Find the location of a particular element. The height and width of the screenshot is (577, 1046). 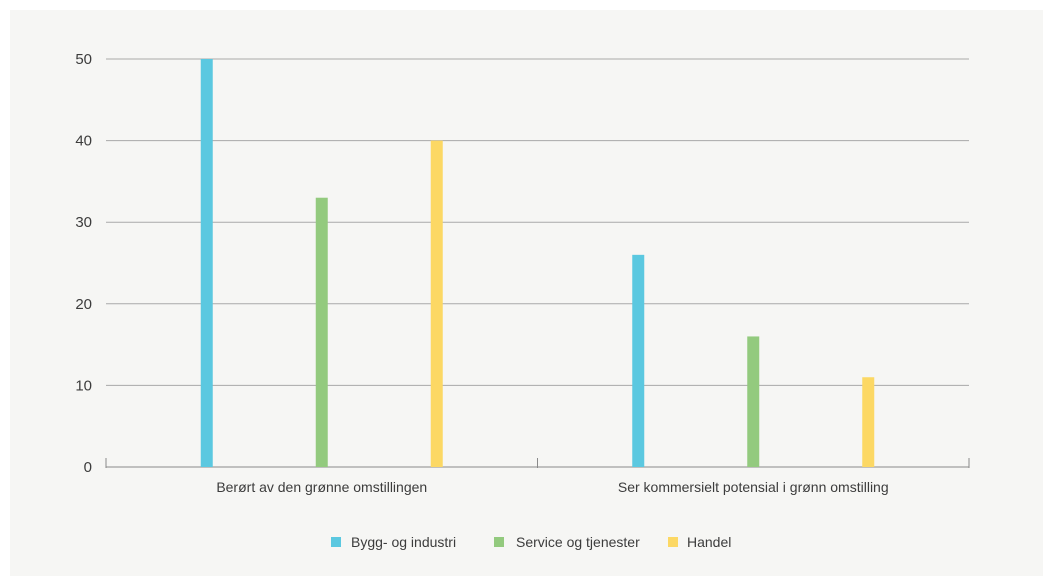

y-tick-label: 20 is located at coordinates (83, 304).